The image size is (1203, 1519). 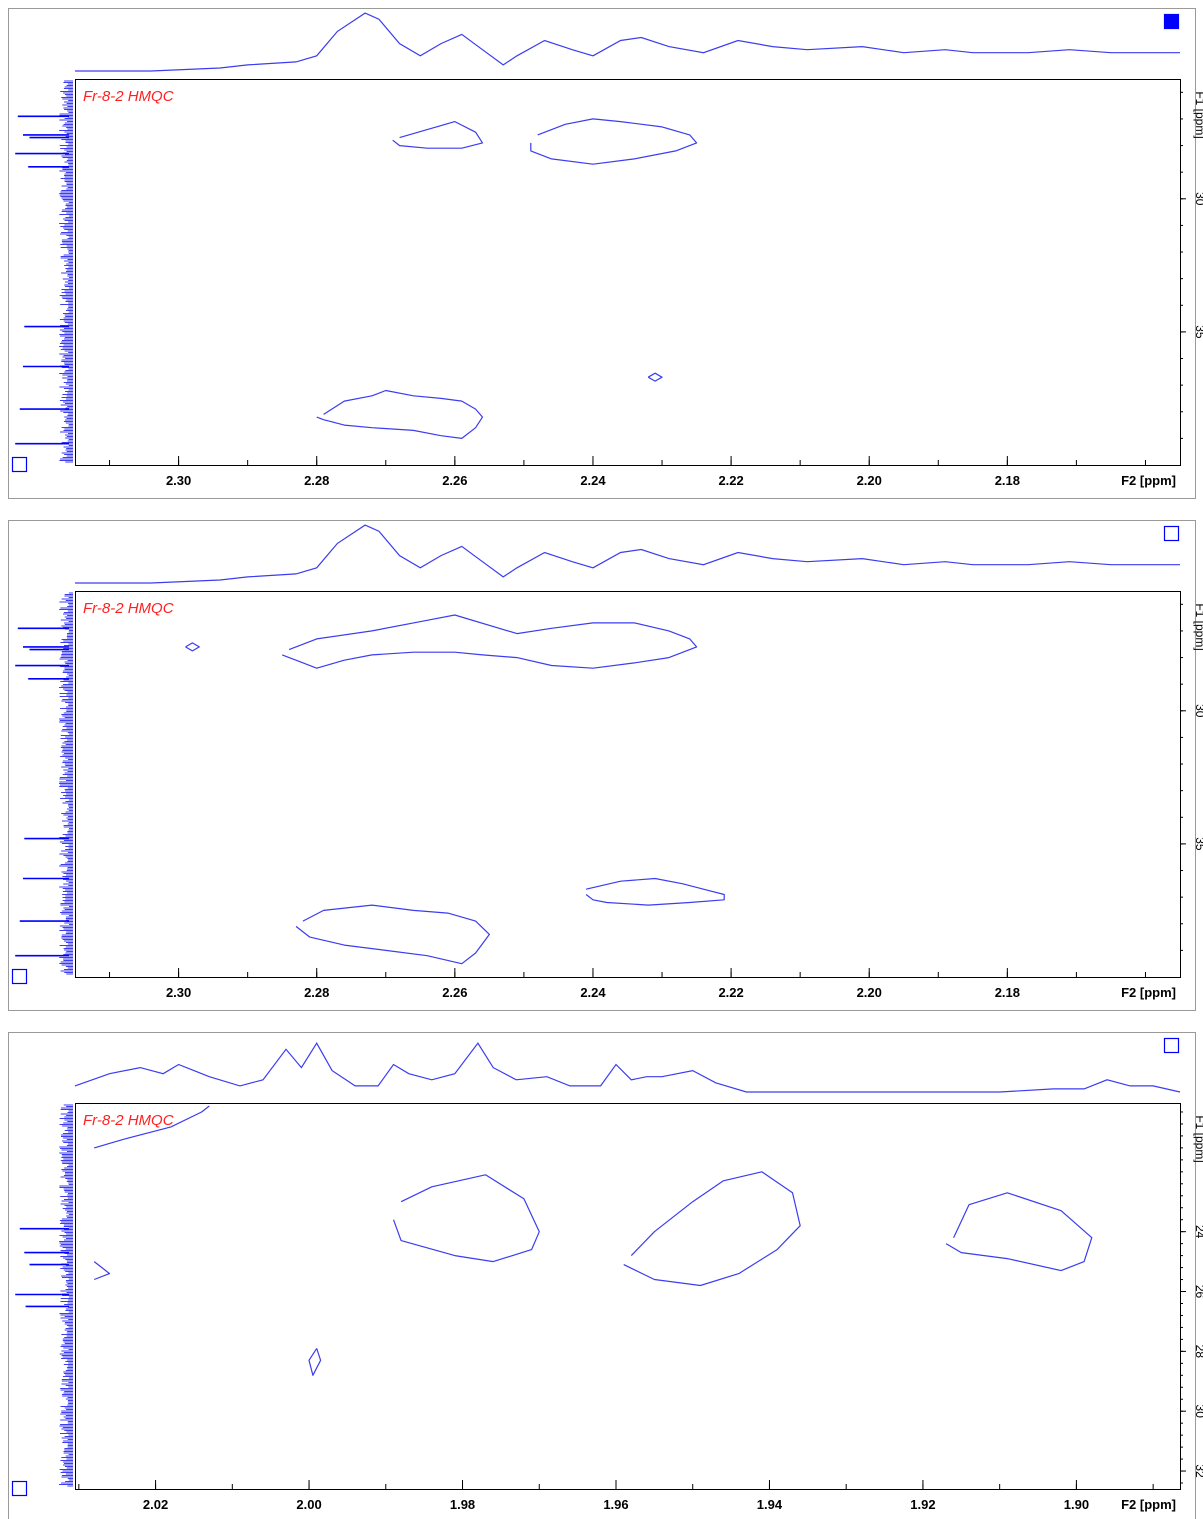 What do you see at coordinates (770, 1504) in the screenshot?
I see `x-tick-label: 1.94` at bounding box center [770, 1504].